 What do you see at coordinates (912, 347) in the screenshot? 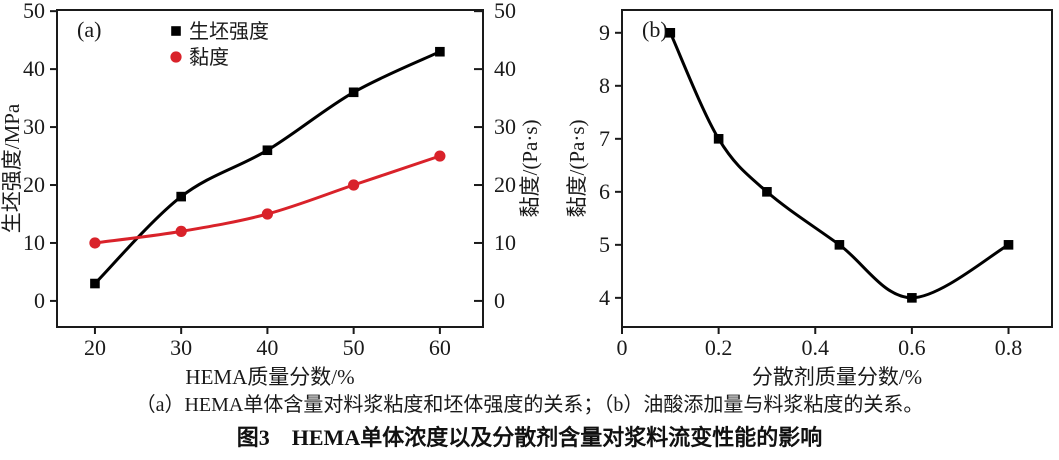
I see `x-tick-label: 0.6` at bounding box center [912, 347].